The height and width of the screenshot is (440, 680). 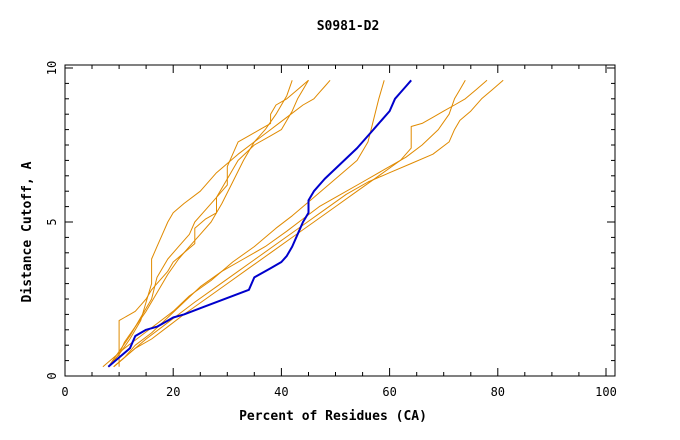 What do you see at coordinates (52, 375) in the screenshot?
I see `y-tick-label: 0` at bounding box center [52, 375].